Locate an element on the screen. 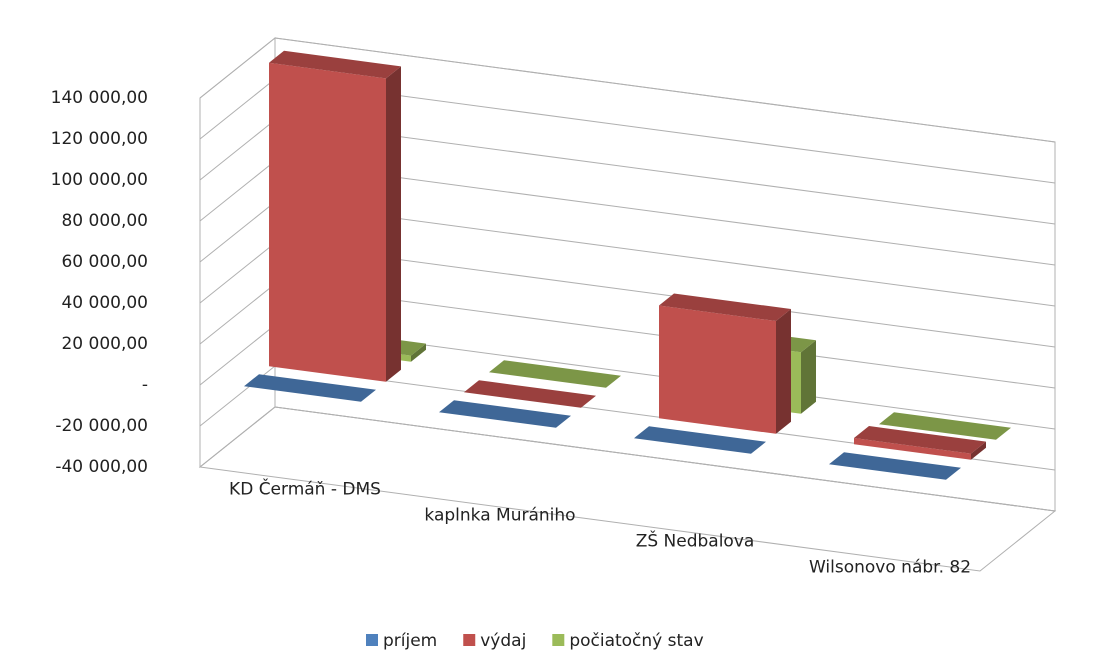  y-tick-label: 40 000,00 is located at coordinates (104, 303).